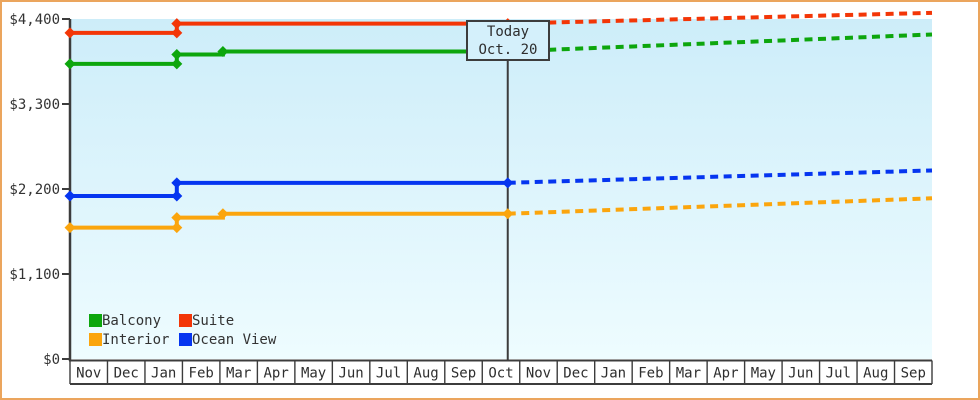 The height and width of the screenshot is (400, 980). I want to click on series-forecast-line-balcony, so click(720, 43).